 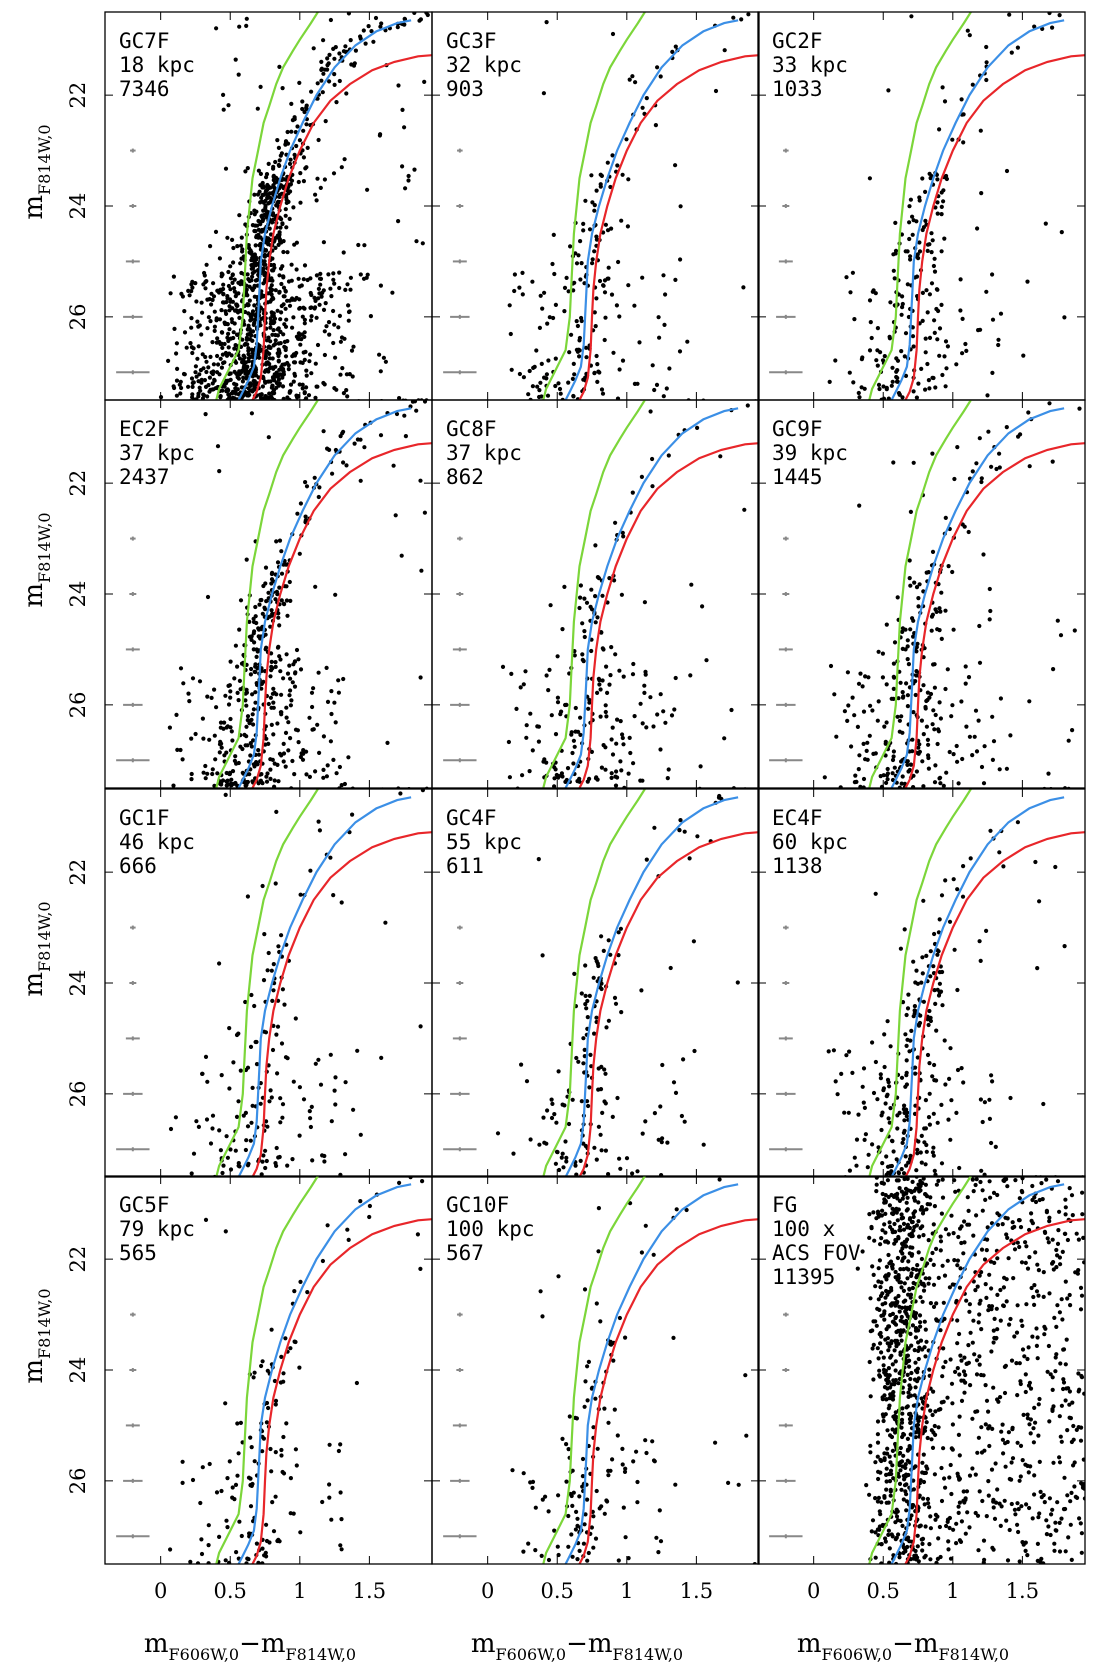 I want to click on isochrone-red, so click(x=994, y=1004).